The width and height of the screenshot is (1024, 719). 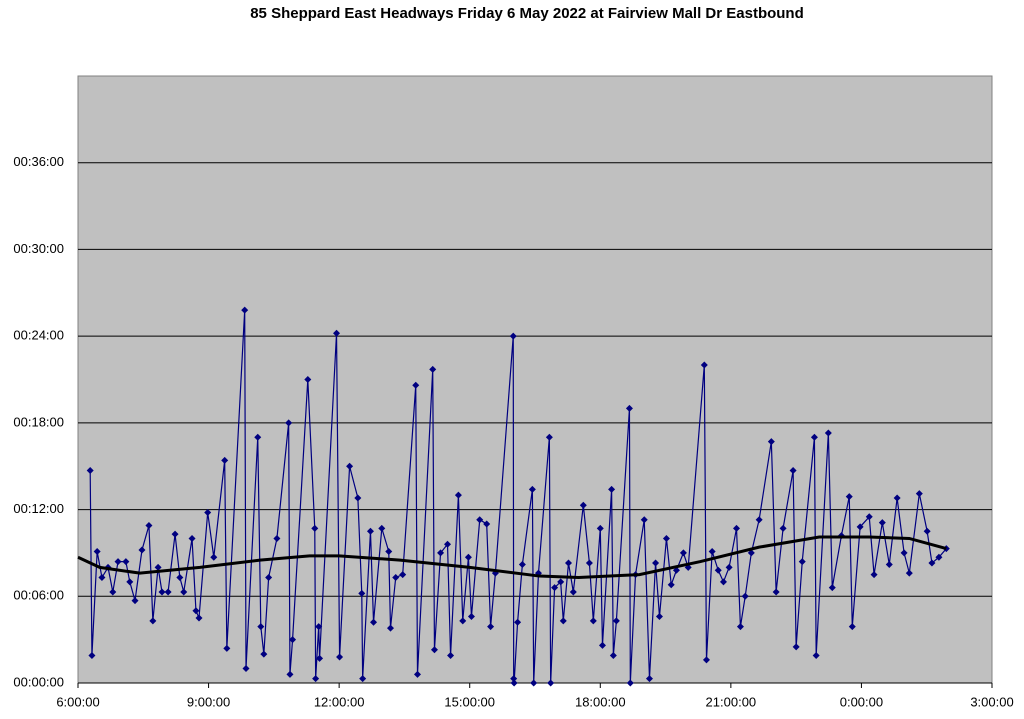 What do you see at coordinates (38, 421) in the screenshot?
I see `y-tick-label: 00:18:00` at bounding box center [38, 421].